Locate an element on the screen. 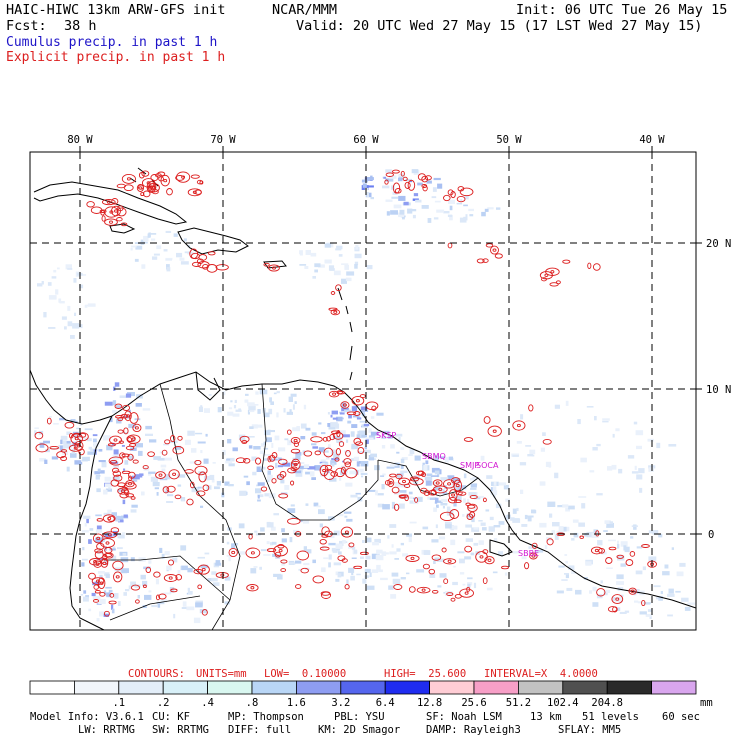 This screenshot has width=740, height=740. lon-label-40w: 40 W is located at coordinates (652, 140).